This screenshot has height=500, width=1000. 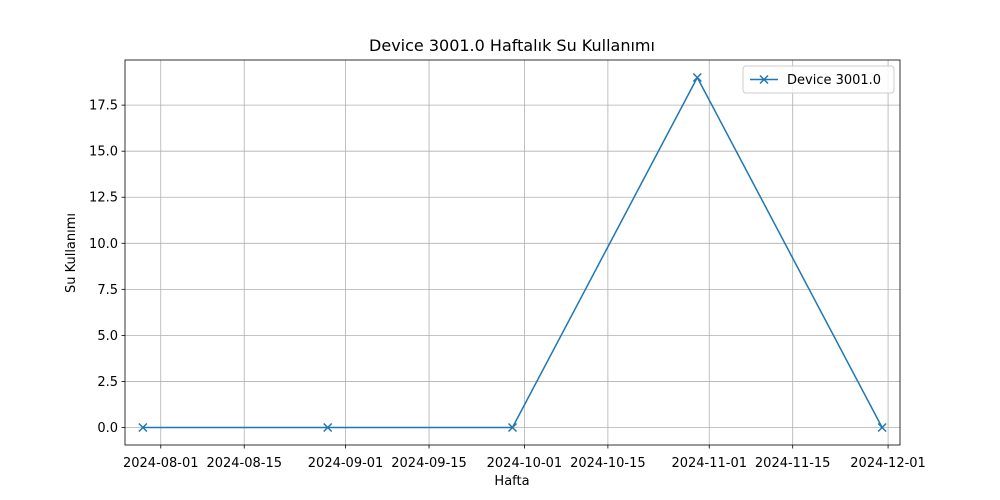 I want to click on legend-box, so click(x=818, y=79).